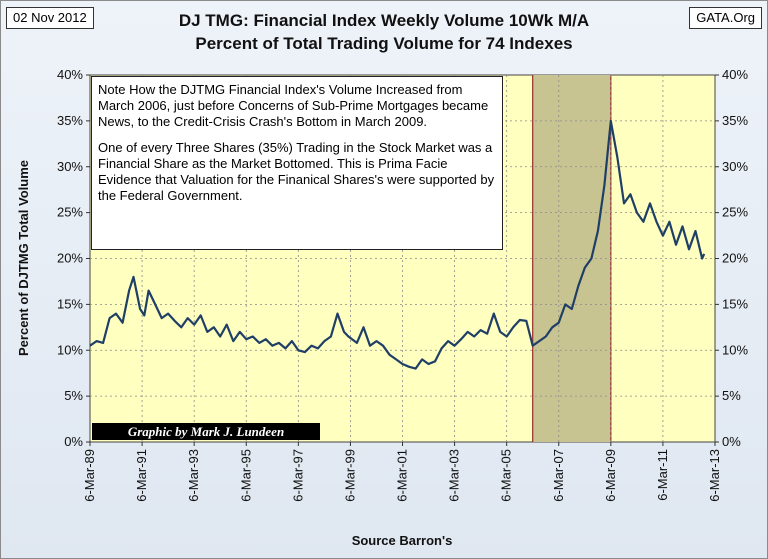 The height and width of the screenshot is (559, 768). Describe the element at coordinates (245, 475) in the screenshot. I see `x-tick-label: 6-Mar-95` at that location.